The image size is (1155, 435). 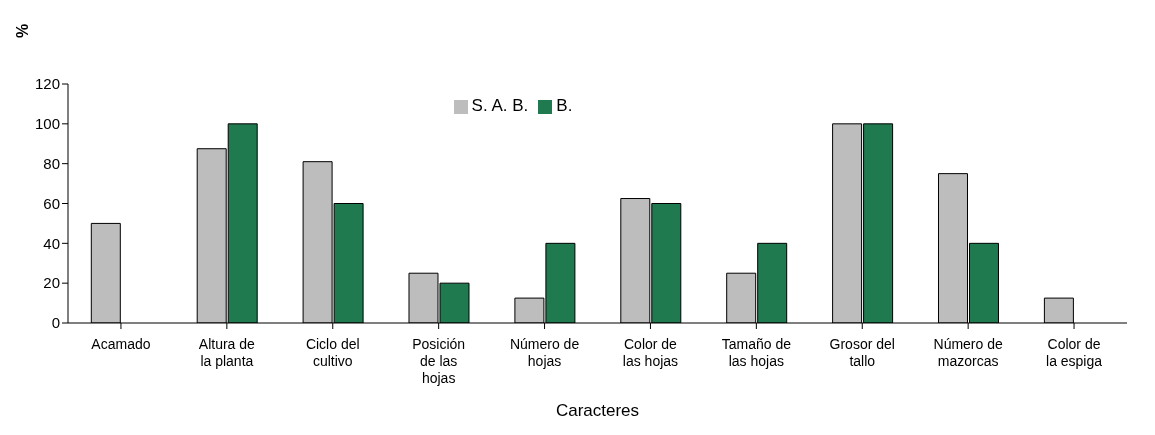 I want to click on x-tick-label: Tamaño de las hojas, so click(x=756, y=352).